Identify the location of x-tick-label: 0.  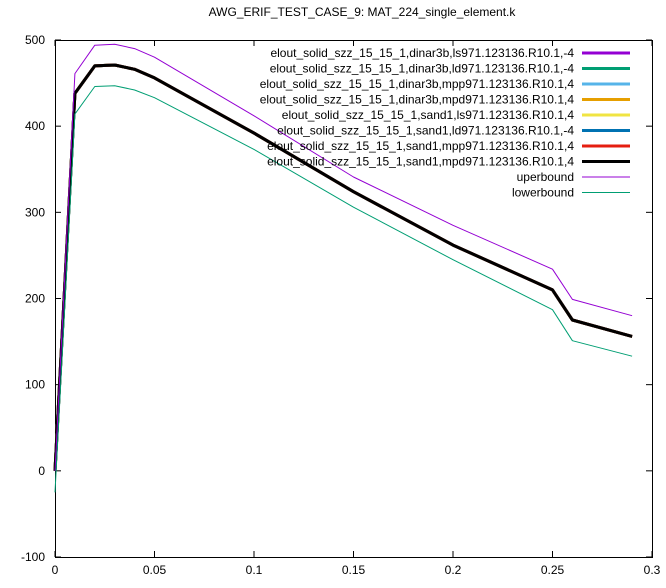
(55, 570).